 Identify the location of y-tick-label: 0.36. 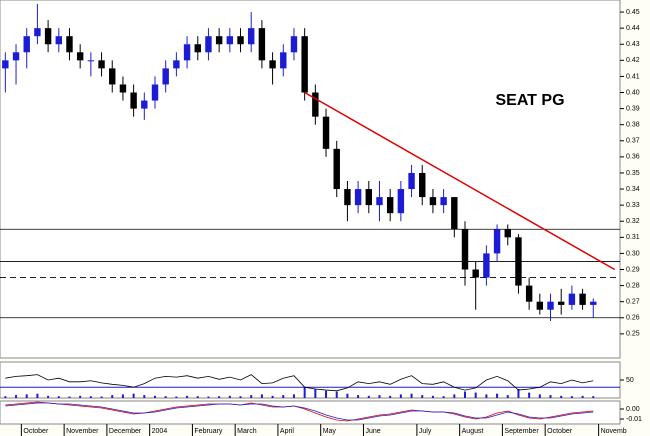
(633, 157).